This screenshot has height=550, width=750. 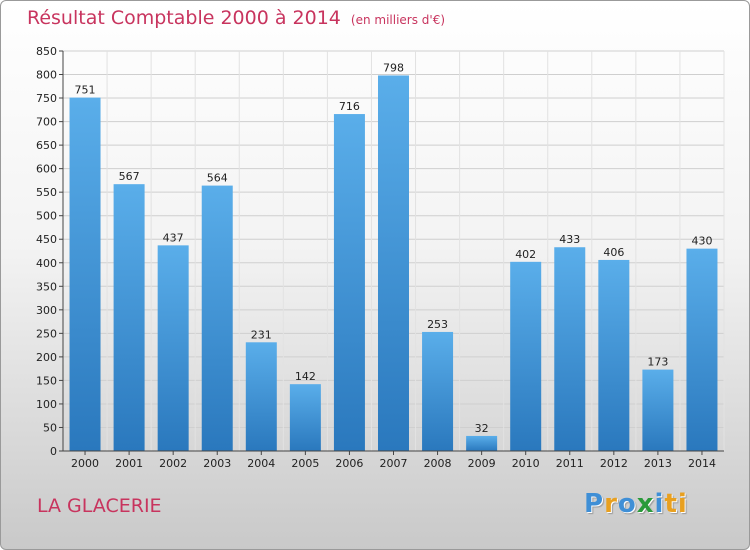 What do you see at coordinates (437, 324) in the screenshot?
I see `bar-value-label: 253` at bounding box center [437, 324].